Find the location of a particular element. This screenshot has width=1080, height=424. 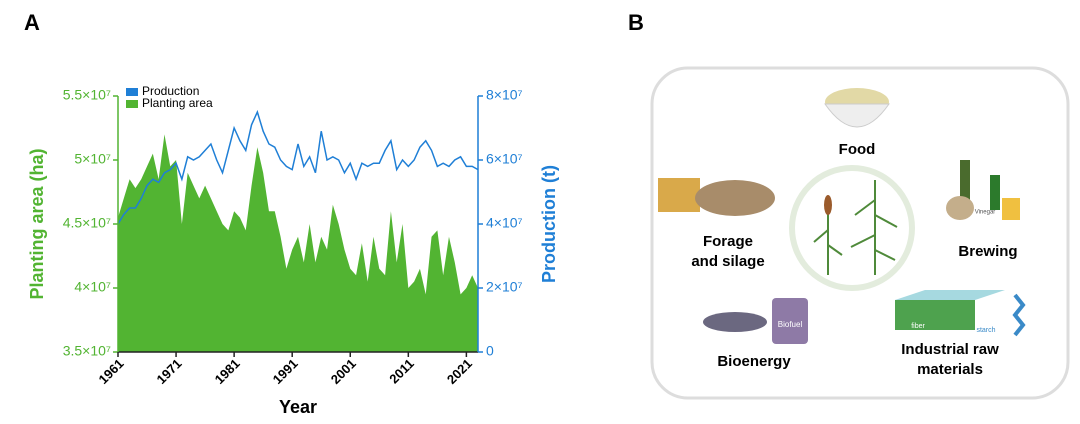

y-axis-label: Planting area (ha) is located at coordinates (37, 223).